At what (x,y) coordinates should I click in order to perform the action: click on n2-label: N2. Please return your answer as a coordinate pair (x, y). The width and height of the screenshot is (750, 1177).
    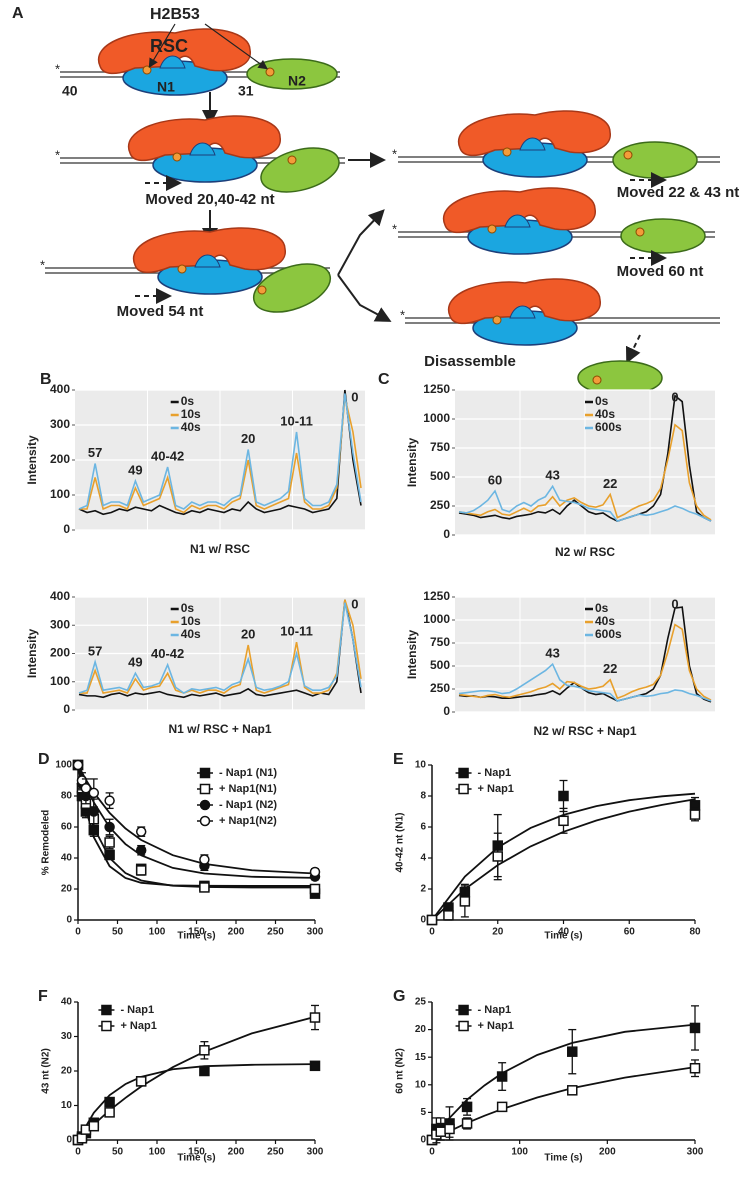
    Looking at the image, I should click on (297, 81).